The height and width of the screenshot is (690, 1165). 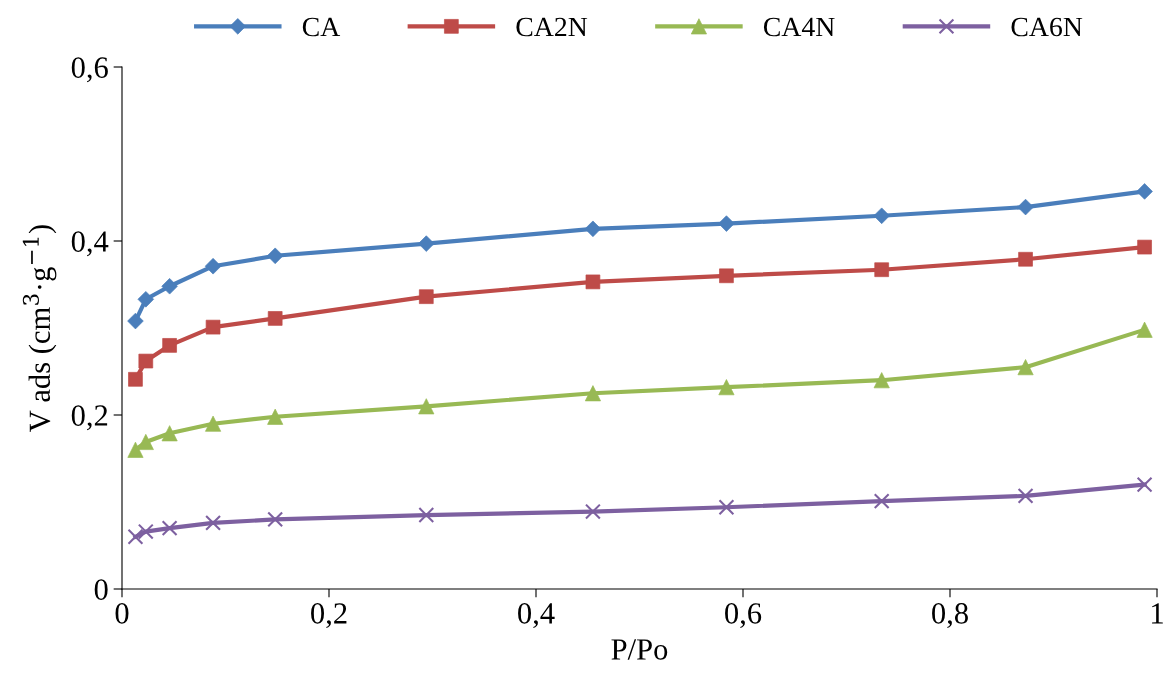 I want to click on y-tick-label: 0,4, so click(x=90, y=244).